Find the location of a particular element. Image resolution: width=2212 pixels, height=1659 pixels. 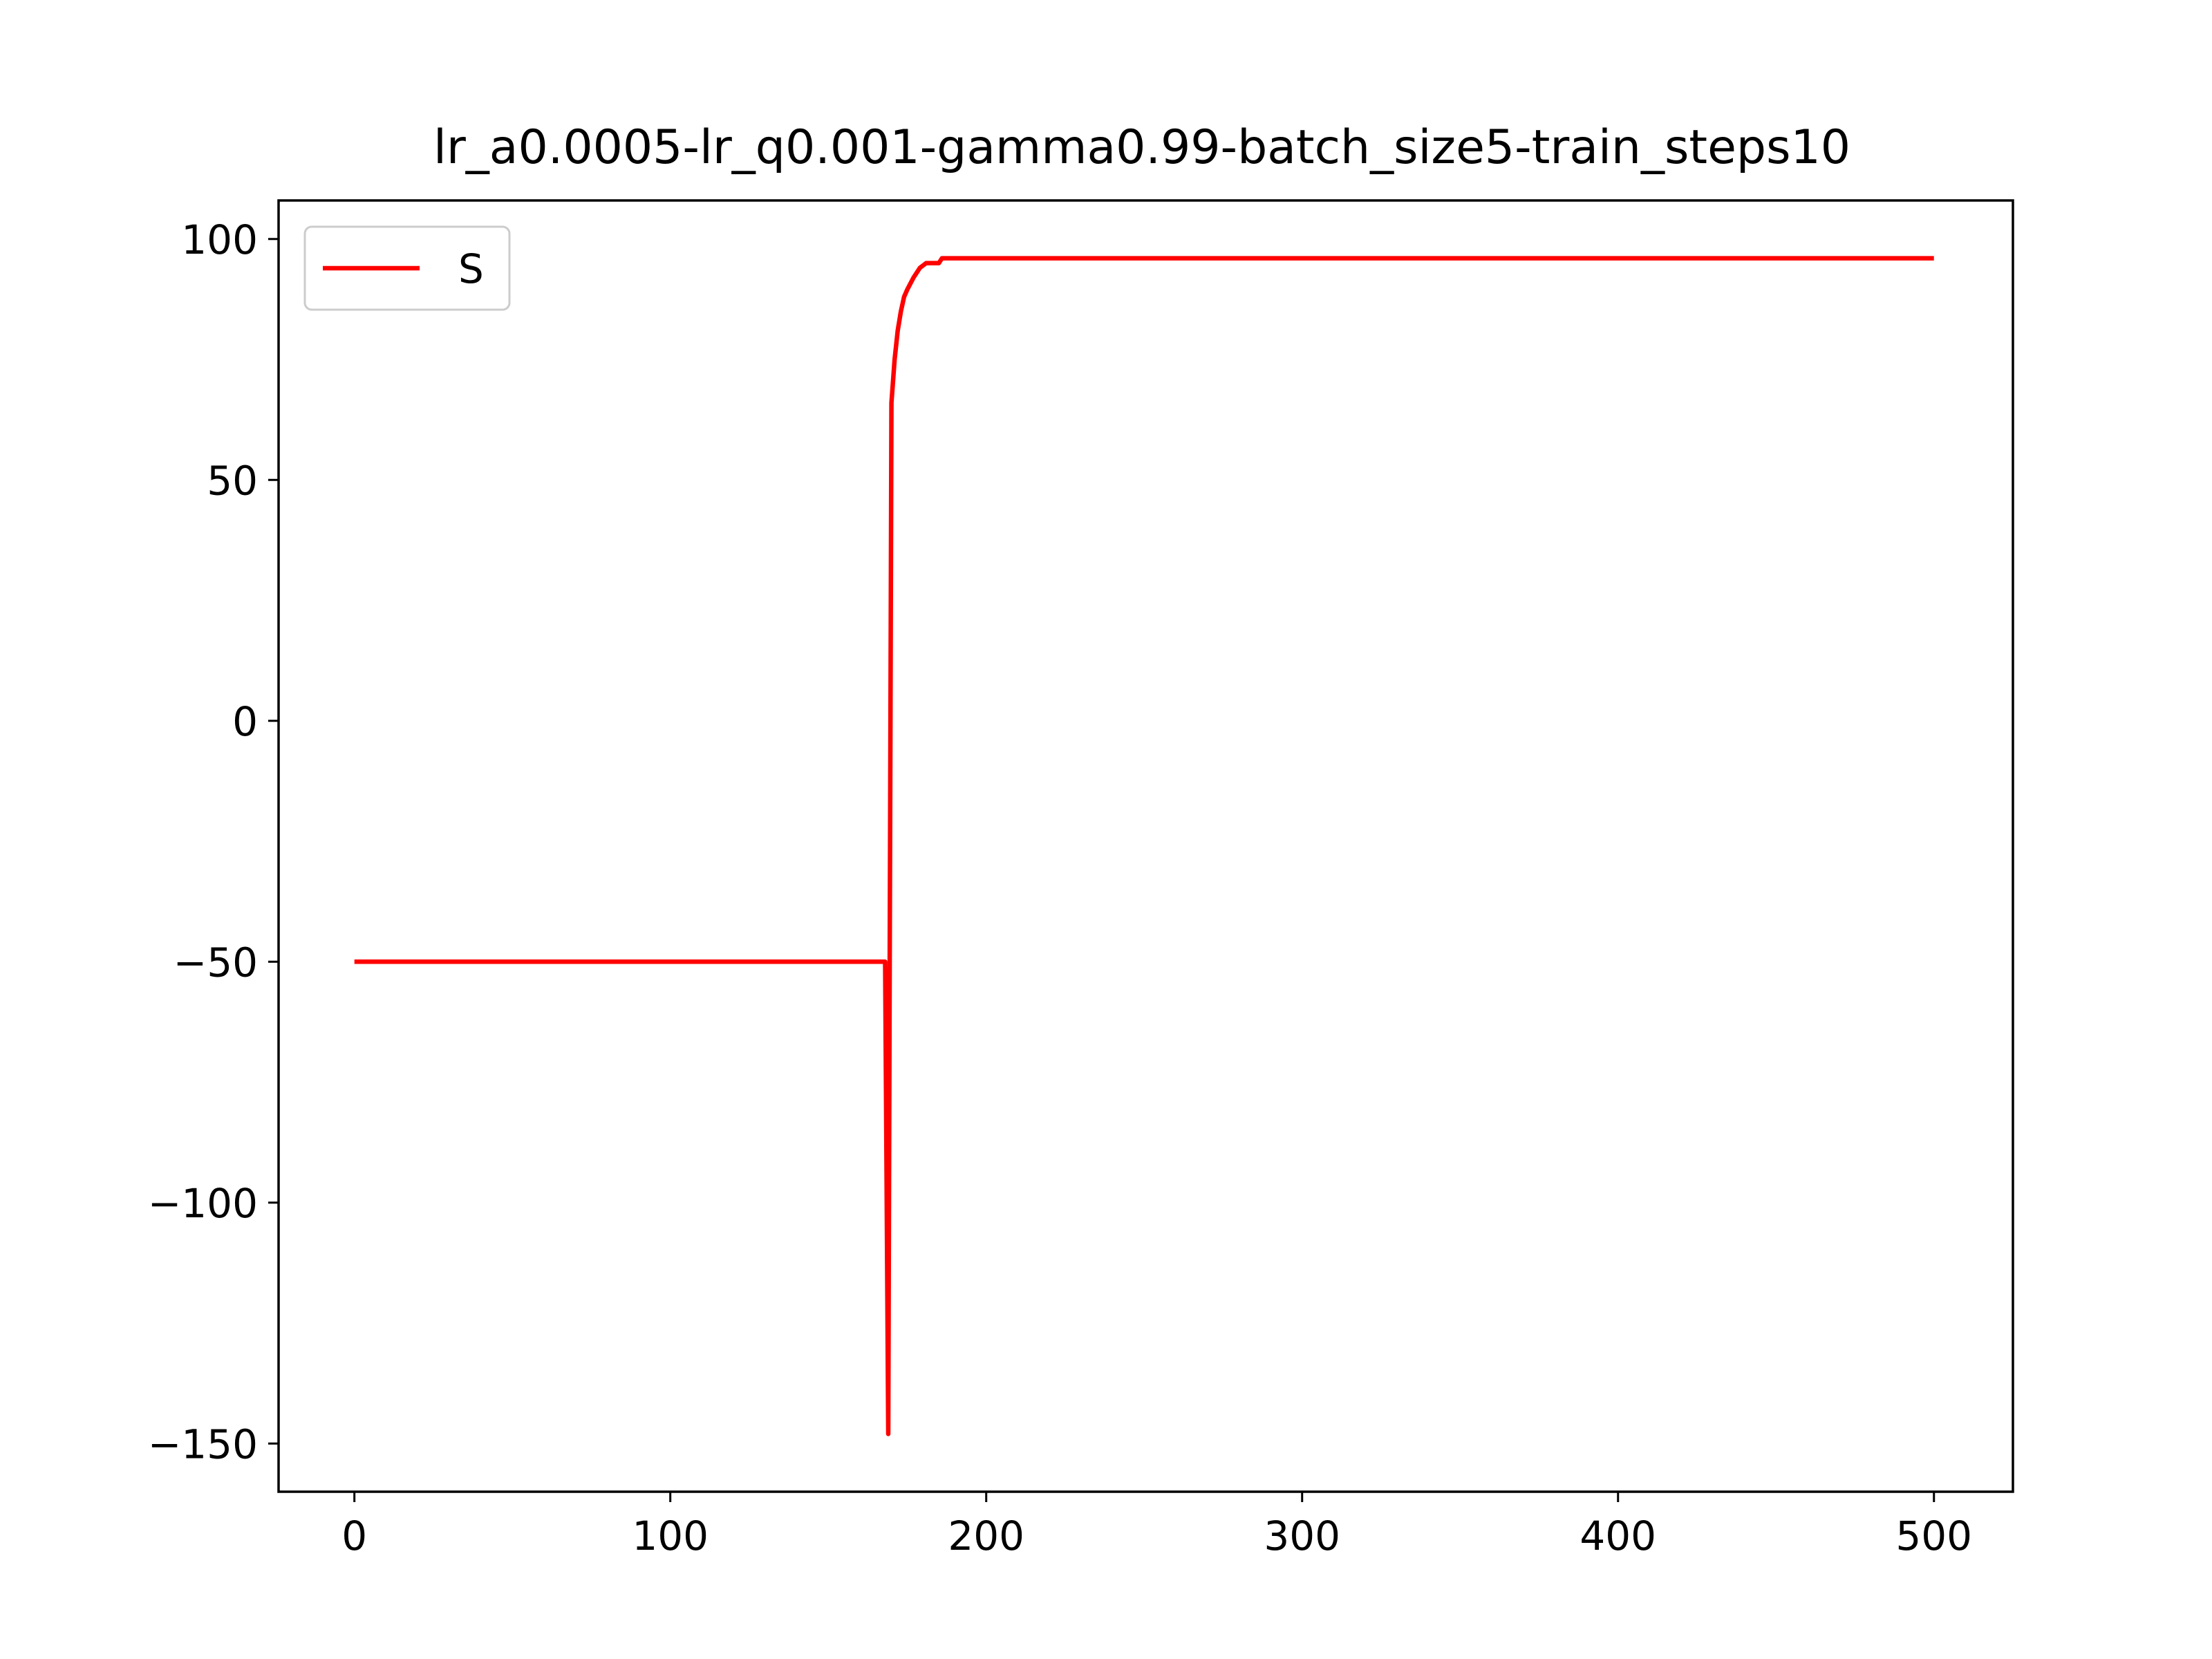

x-tick-label: 500 is located at coordinates (1933, 1535).